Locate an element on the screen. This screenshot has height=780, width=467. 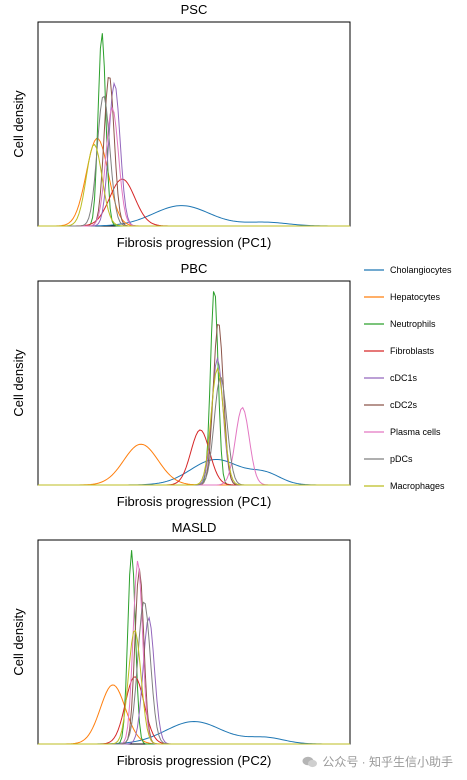
wechat-icon is located at coordinates (310, 761).